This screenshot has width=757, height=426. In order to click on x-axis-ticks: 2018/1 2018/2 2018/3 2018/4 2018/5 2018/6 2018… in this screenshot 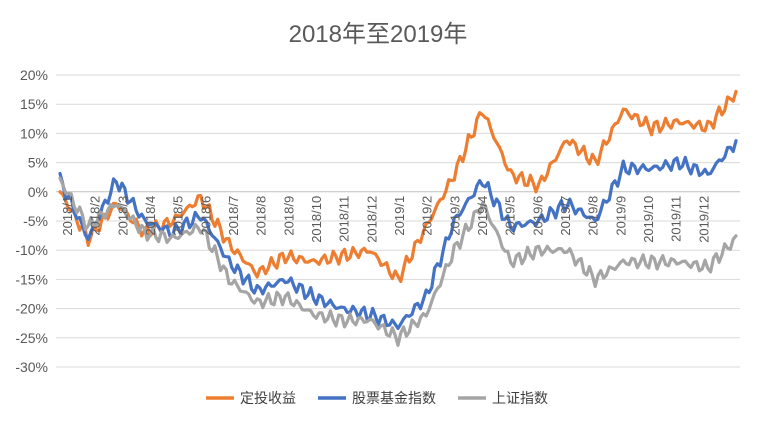, I will do `click(385, 219)`.